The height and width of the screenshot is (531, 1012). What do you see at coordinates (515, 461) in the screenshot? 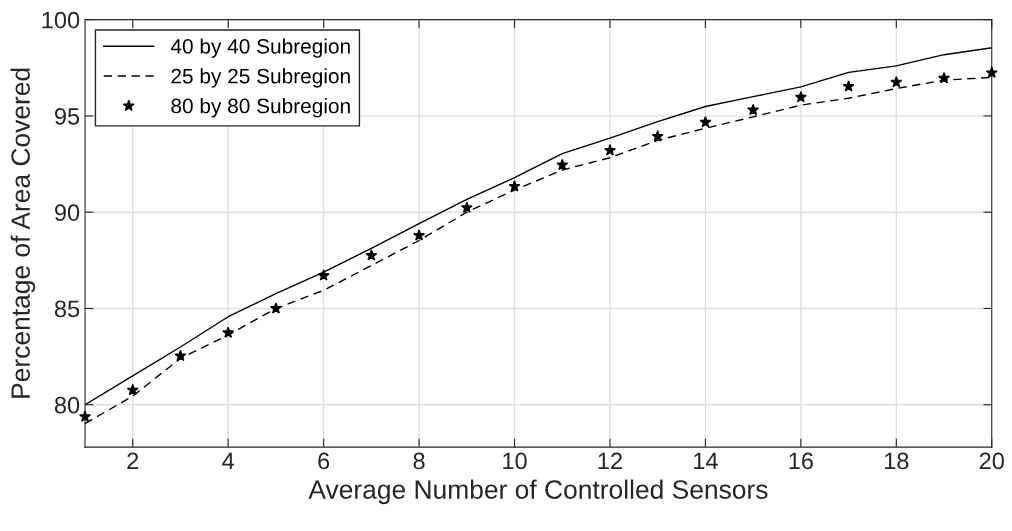
I see `x-tick-label: 10` at bounding box center [515, 461].